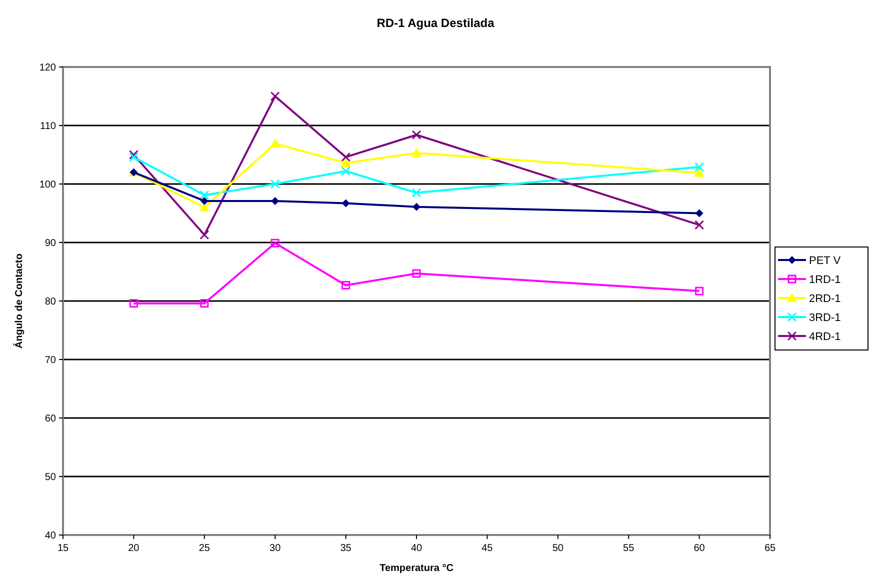  I want to click on y-tick-label: 100, so click(47, 185).